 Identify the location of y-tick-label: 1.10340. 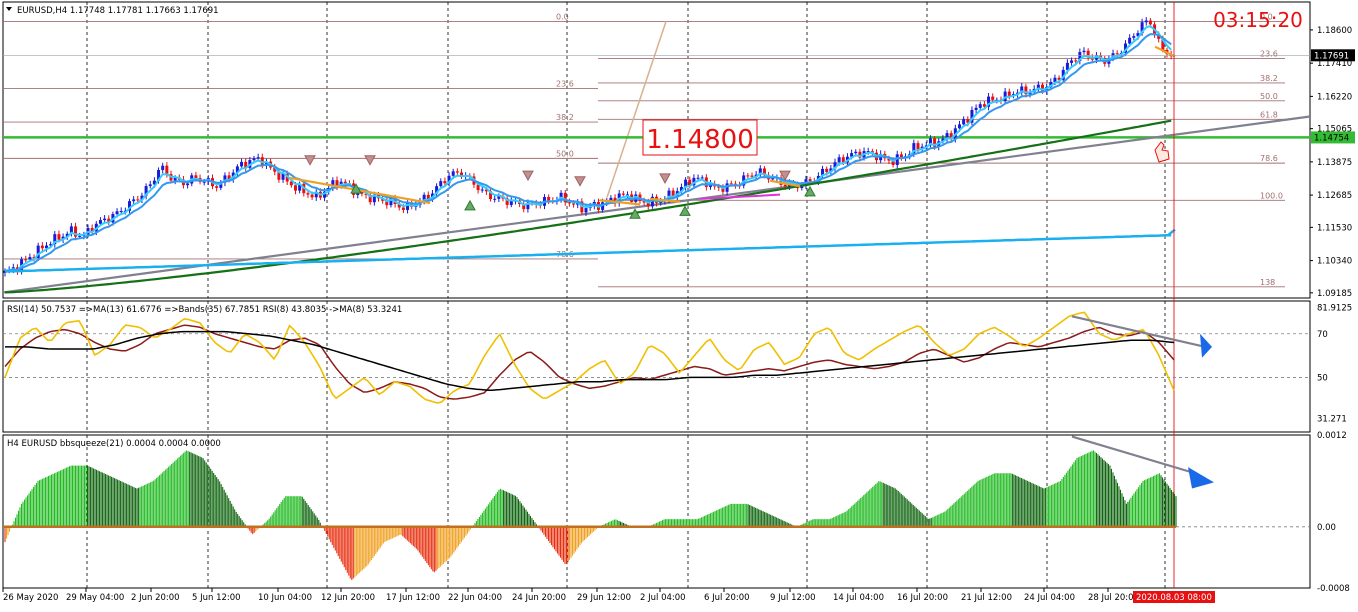
(1334, 262).